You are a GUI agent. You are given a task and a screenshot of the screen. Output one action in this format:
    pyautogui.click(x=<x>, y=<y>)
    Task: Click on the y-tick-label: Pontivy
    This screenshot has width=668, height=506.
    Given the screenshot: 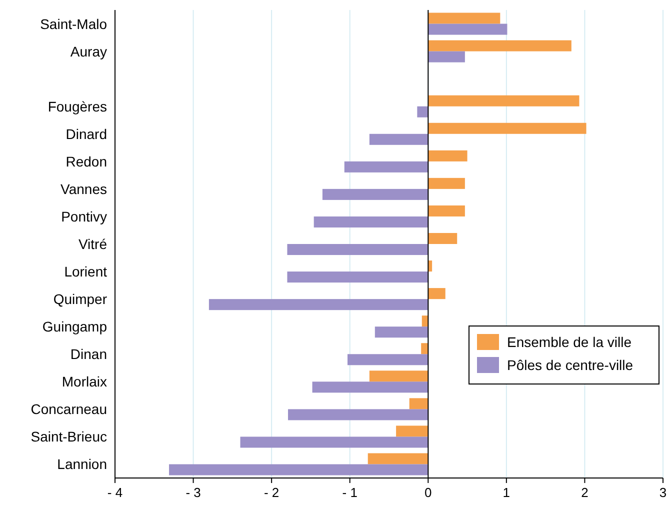 What is the action you would take?
    pyautogui.click(x=84, y=216)
    